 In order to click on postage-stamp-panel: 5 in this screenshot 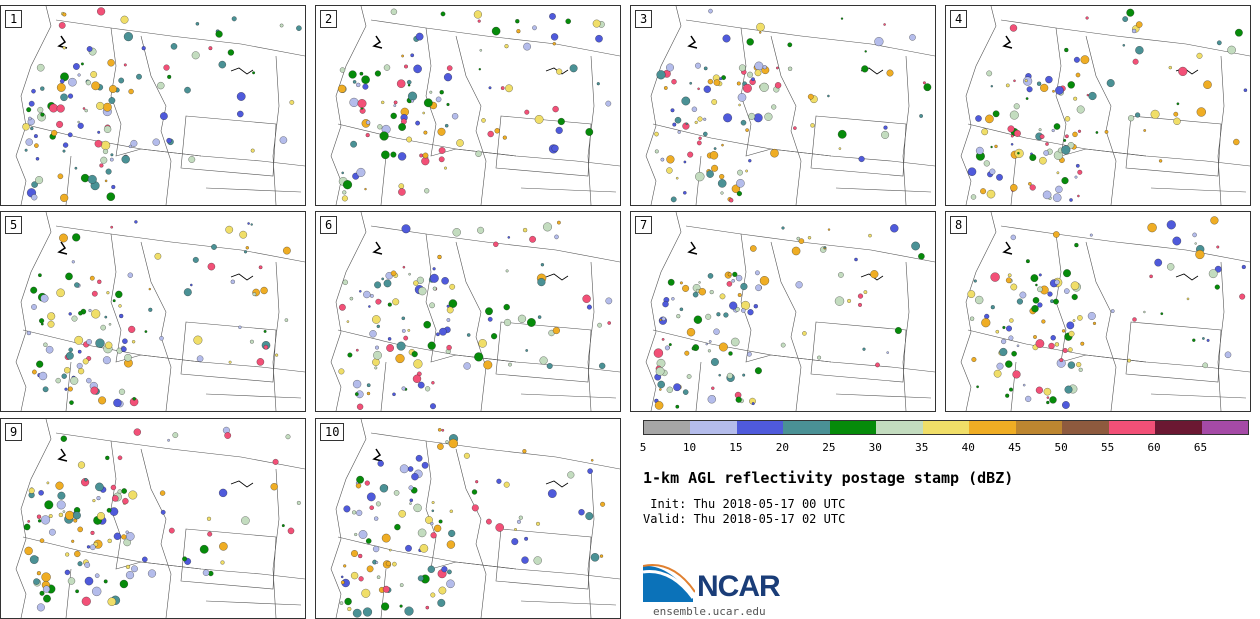, I will do `click(153, 311)`.